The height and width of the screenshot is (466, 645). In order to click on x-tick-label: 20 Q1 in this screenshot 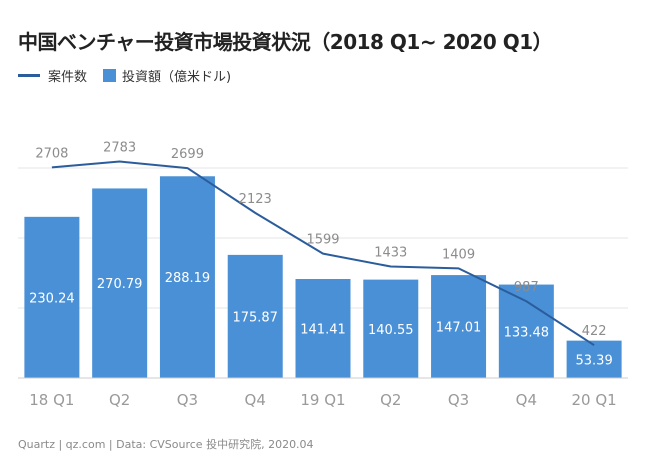, I will do `click(594, 400)`.